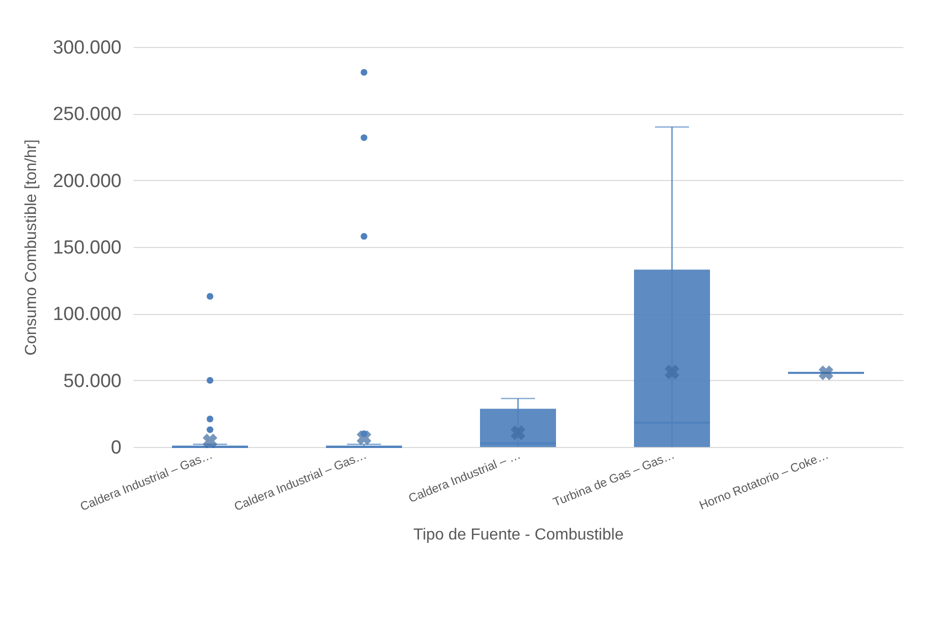 This screenshot has width=940, height=632. What do you see at coordinates (31, 247) in the screenshot?
I see `y-axis-title: Consumo Combustible [ton/hr]` at bounding box center [31, 247].